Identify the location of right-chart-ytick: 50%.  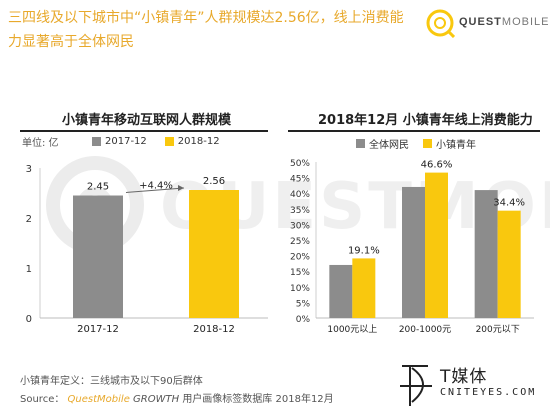
(300, 164).